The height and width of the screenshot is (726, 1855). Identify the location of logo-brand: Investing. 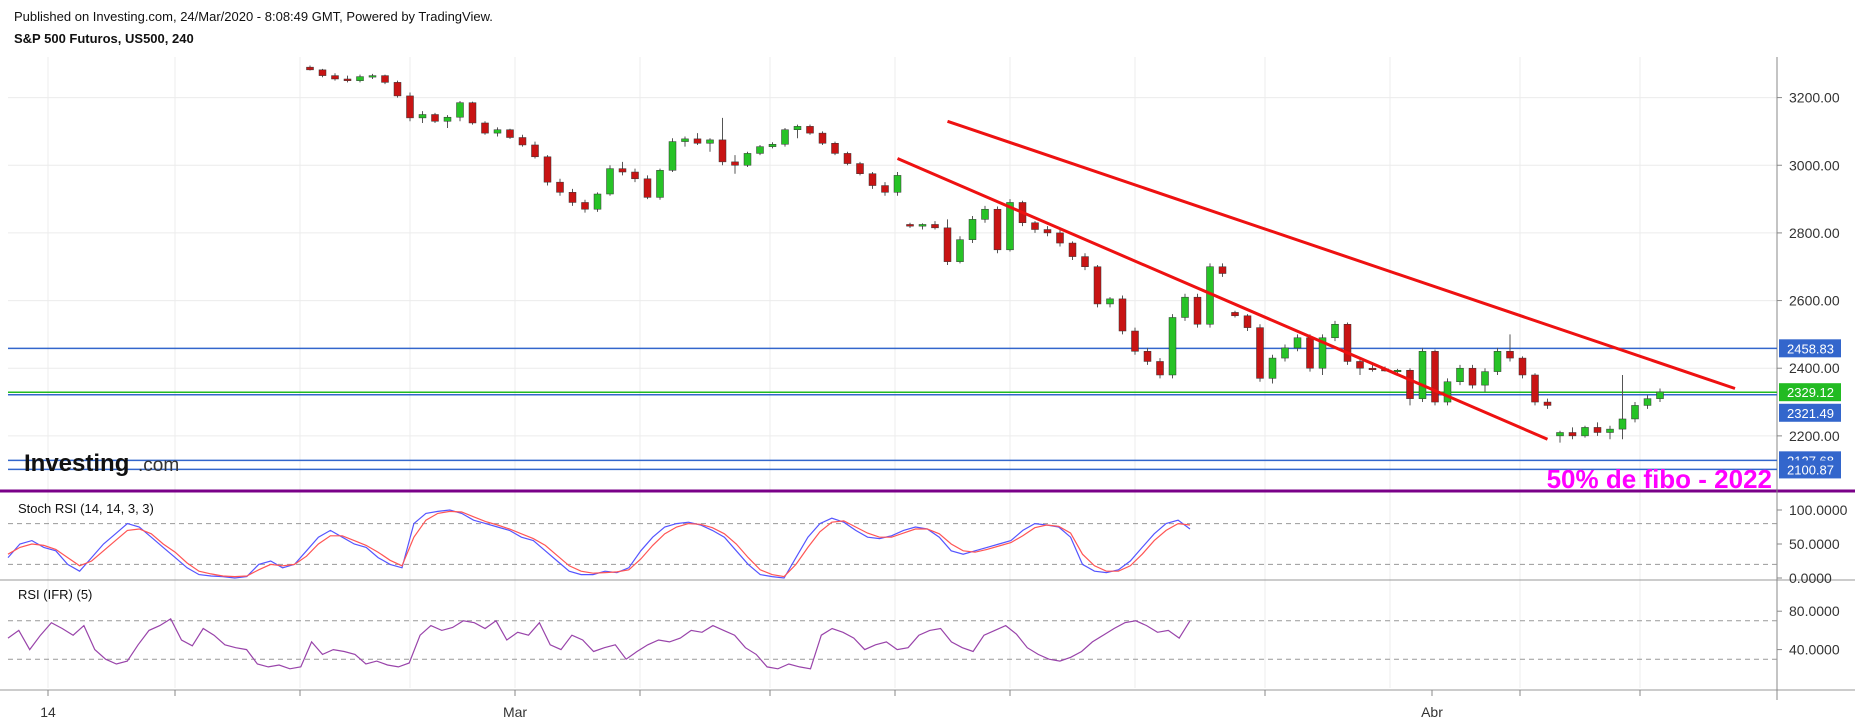
(76, 463).